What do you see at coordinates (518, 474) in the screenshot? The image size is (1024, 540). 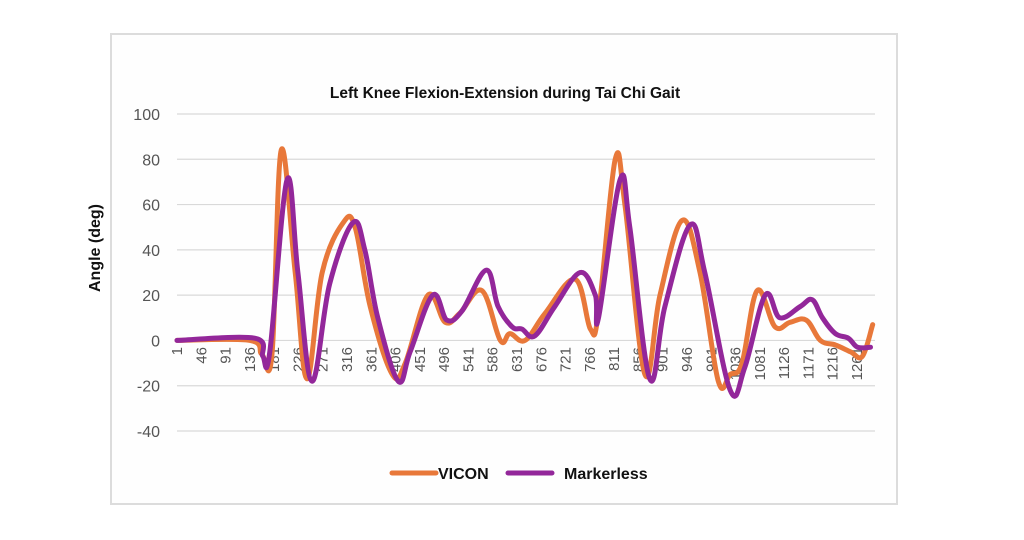 I see `legend: VICON Markerless` at bounding box center [518, 474].